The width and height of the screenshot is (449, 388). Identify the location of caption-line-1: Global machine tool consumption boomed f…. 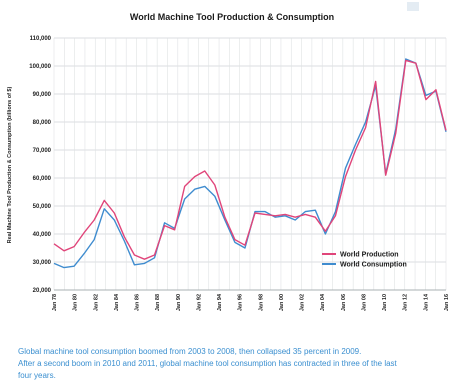
(190, 351).